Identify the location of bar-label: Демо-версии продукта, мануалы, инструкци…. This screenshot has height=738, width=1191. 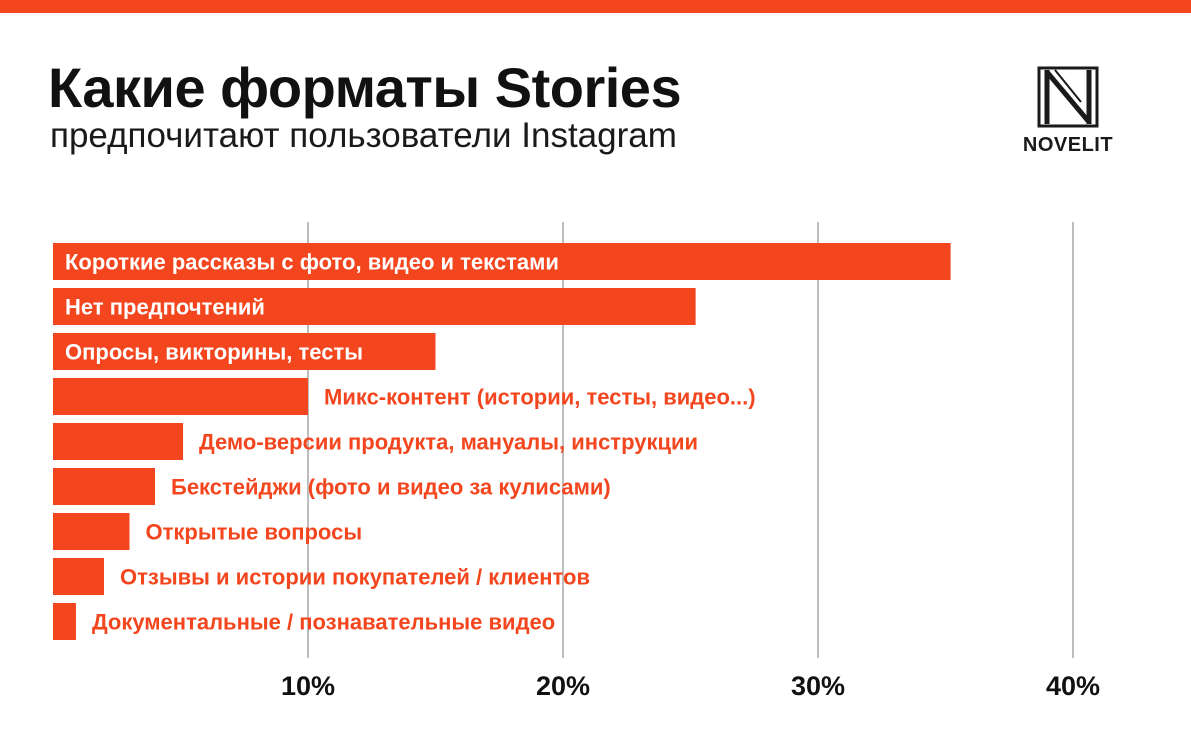
(448, 442).